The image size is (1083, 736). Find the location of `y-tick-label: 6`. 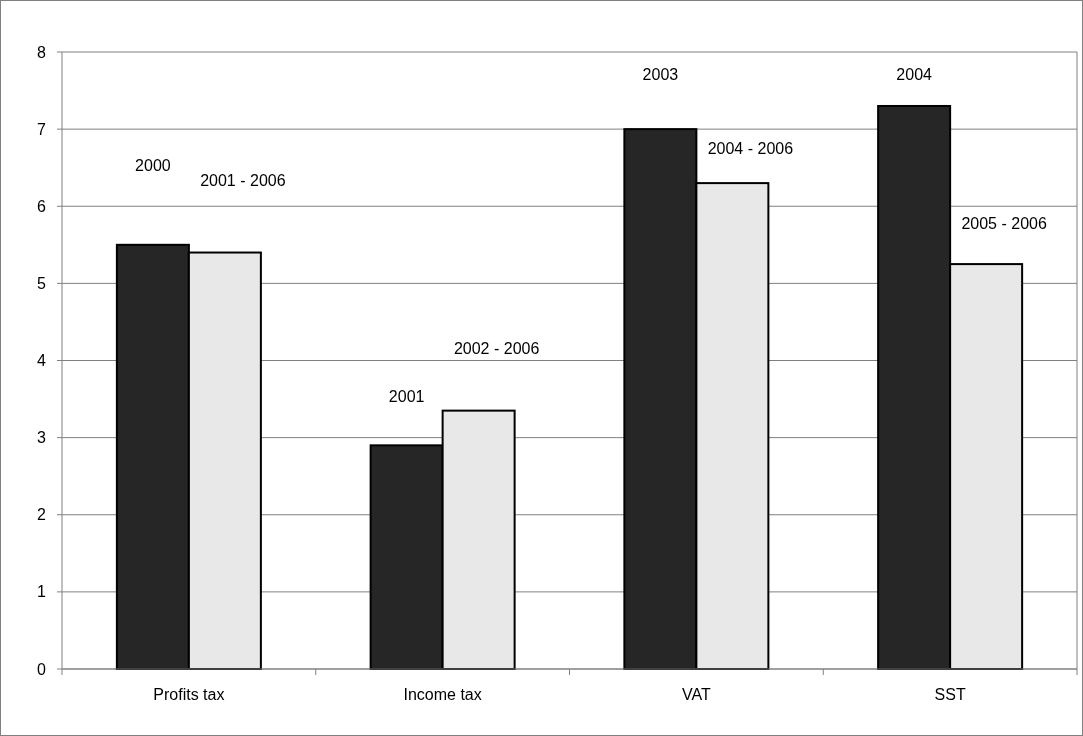

y-tick-label: 6 is located at coordinates (42, 206).